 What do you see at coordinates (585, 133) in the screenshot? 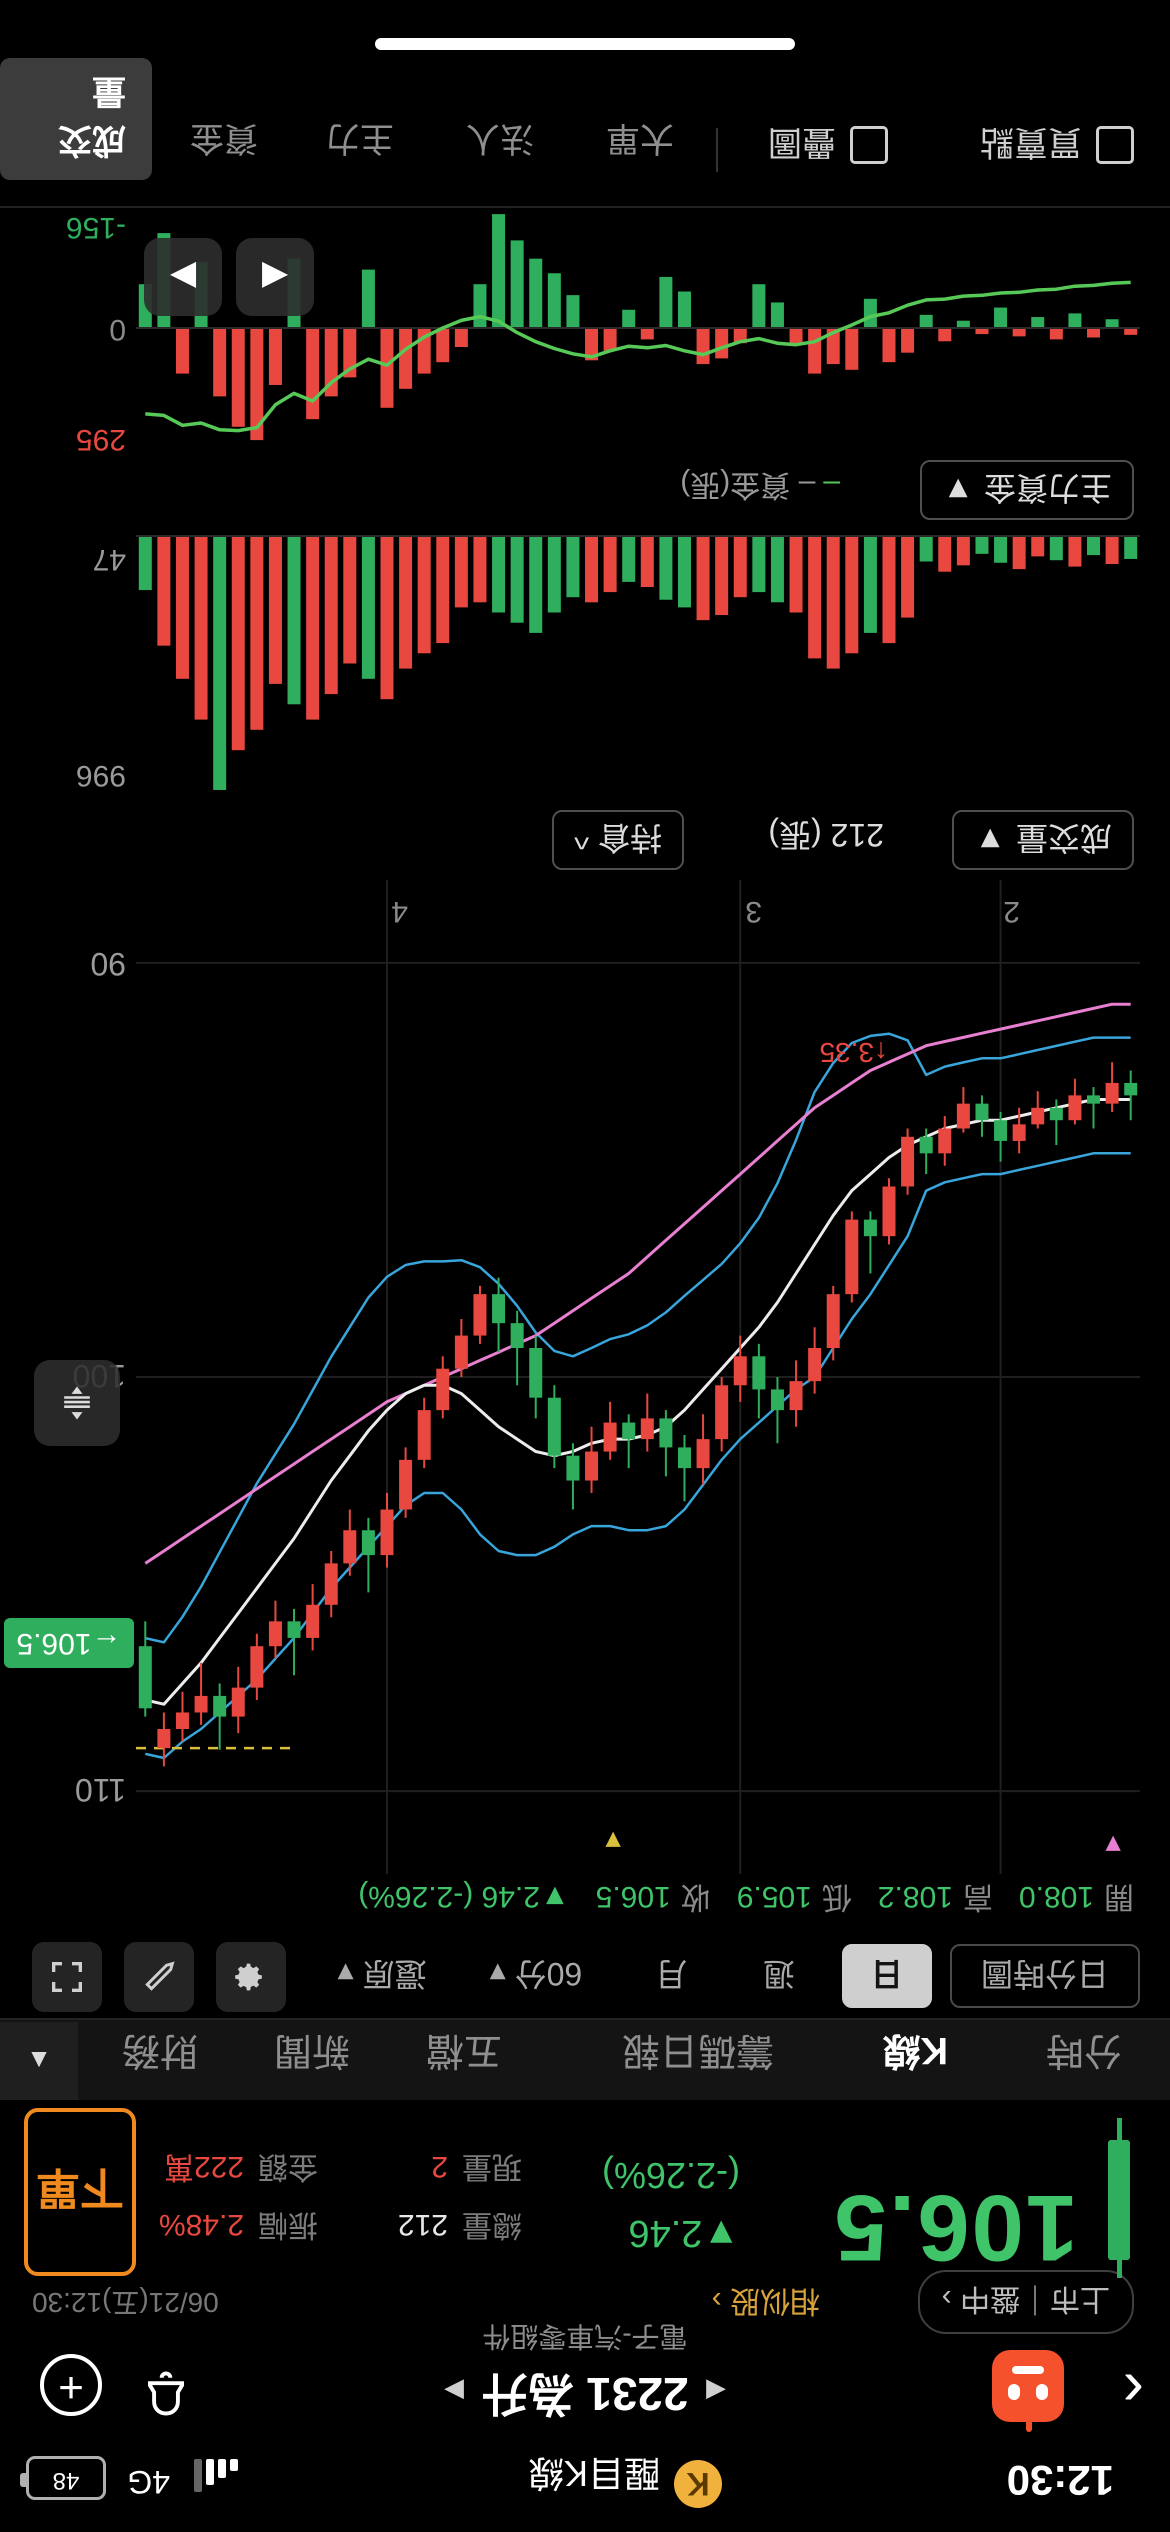
I see `indicator-toolbar: 買賣點 疊圖 大單 法人 主力 資金 成交量` at bounding box center [585, 133].